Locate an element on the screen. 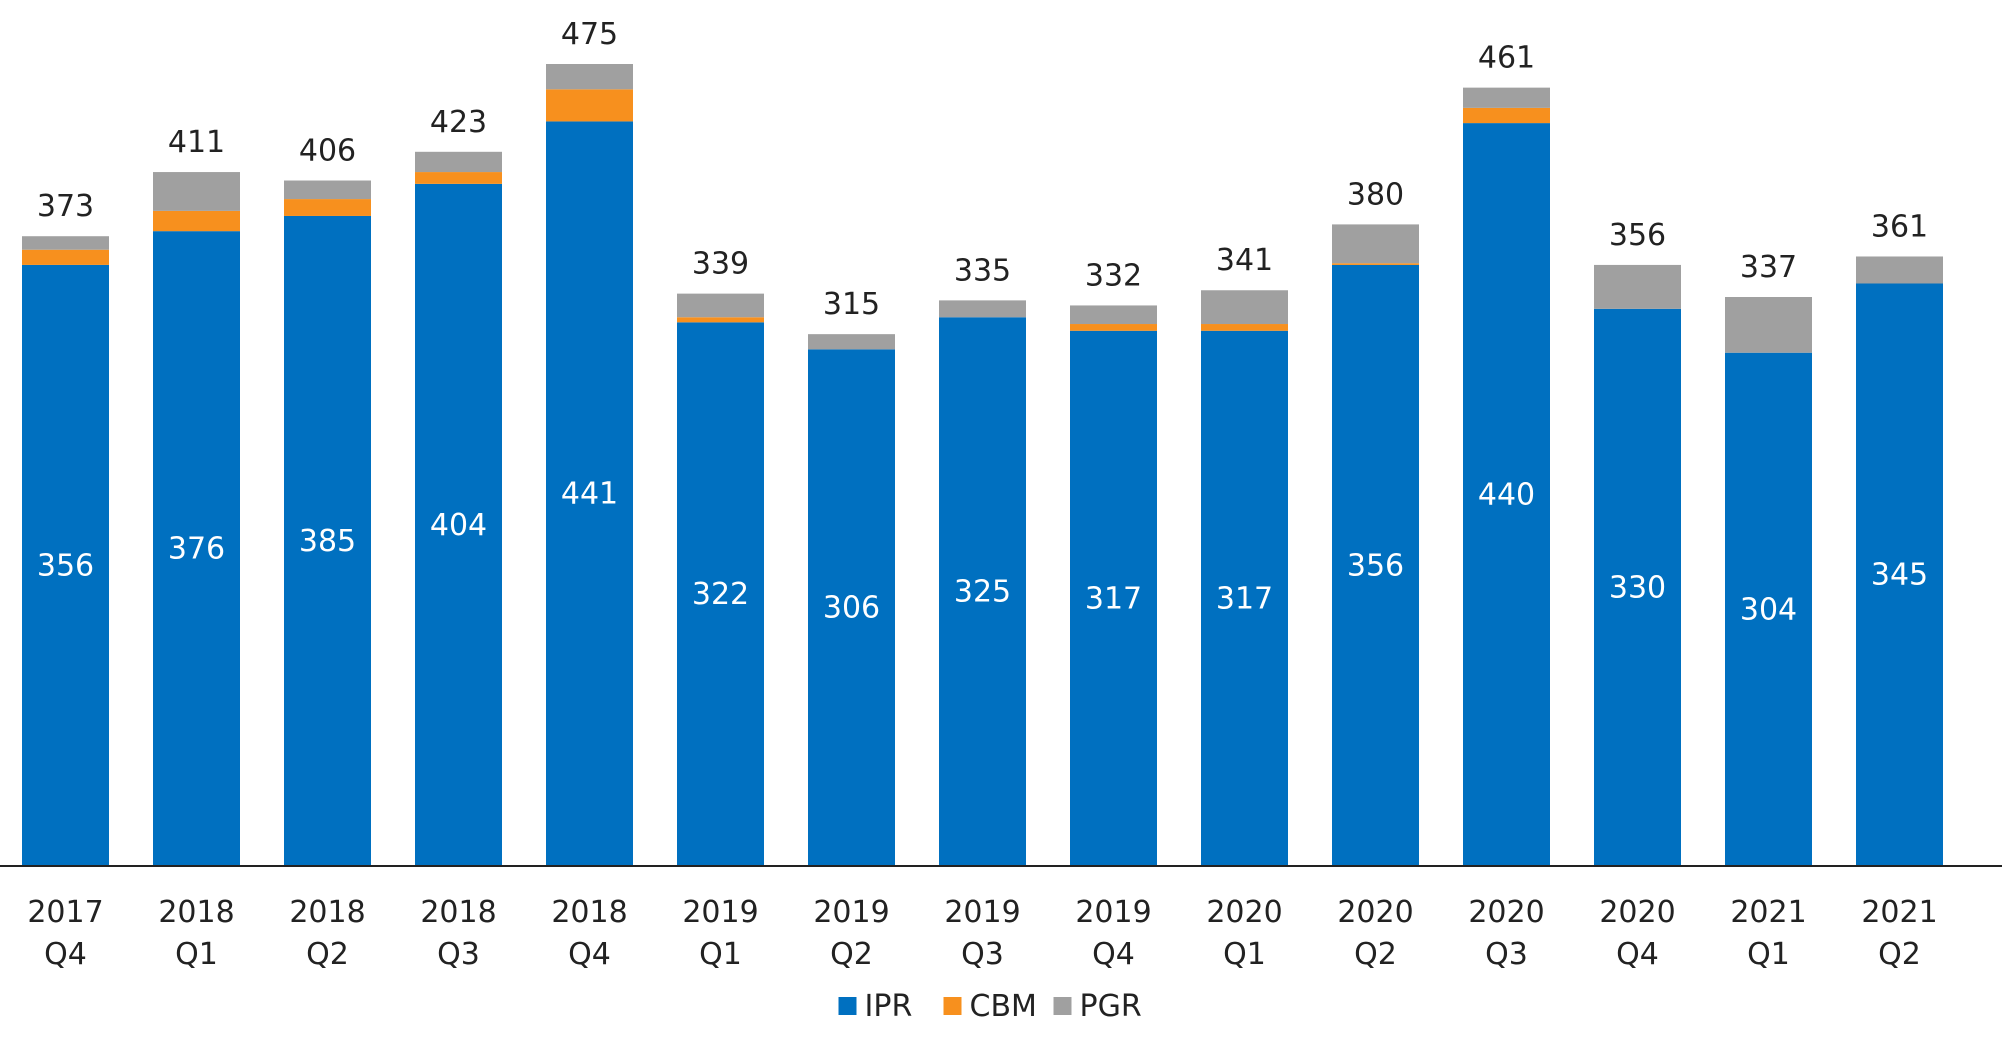  data-label-total: 373 is located at coordinates (65, 206).